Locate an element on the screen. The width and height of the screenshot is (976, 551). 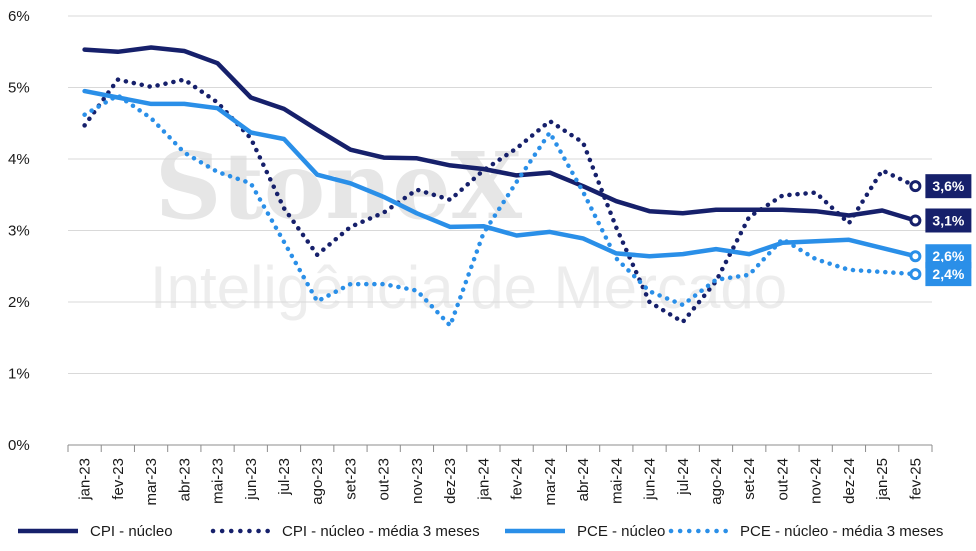
legend-label: PCE - núcleo is located at coordinates (621, 531).